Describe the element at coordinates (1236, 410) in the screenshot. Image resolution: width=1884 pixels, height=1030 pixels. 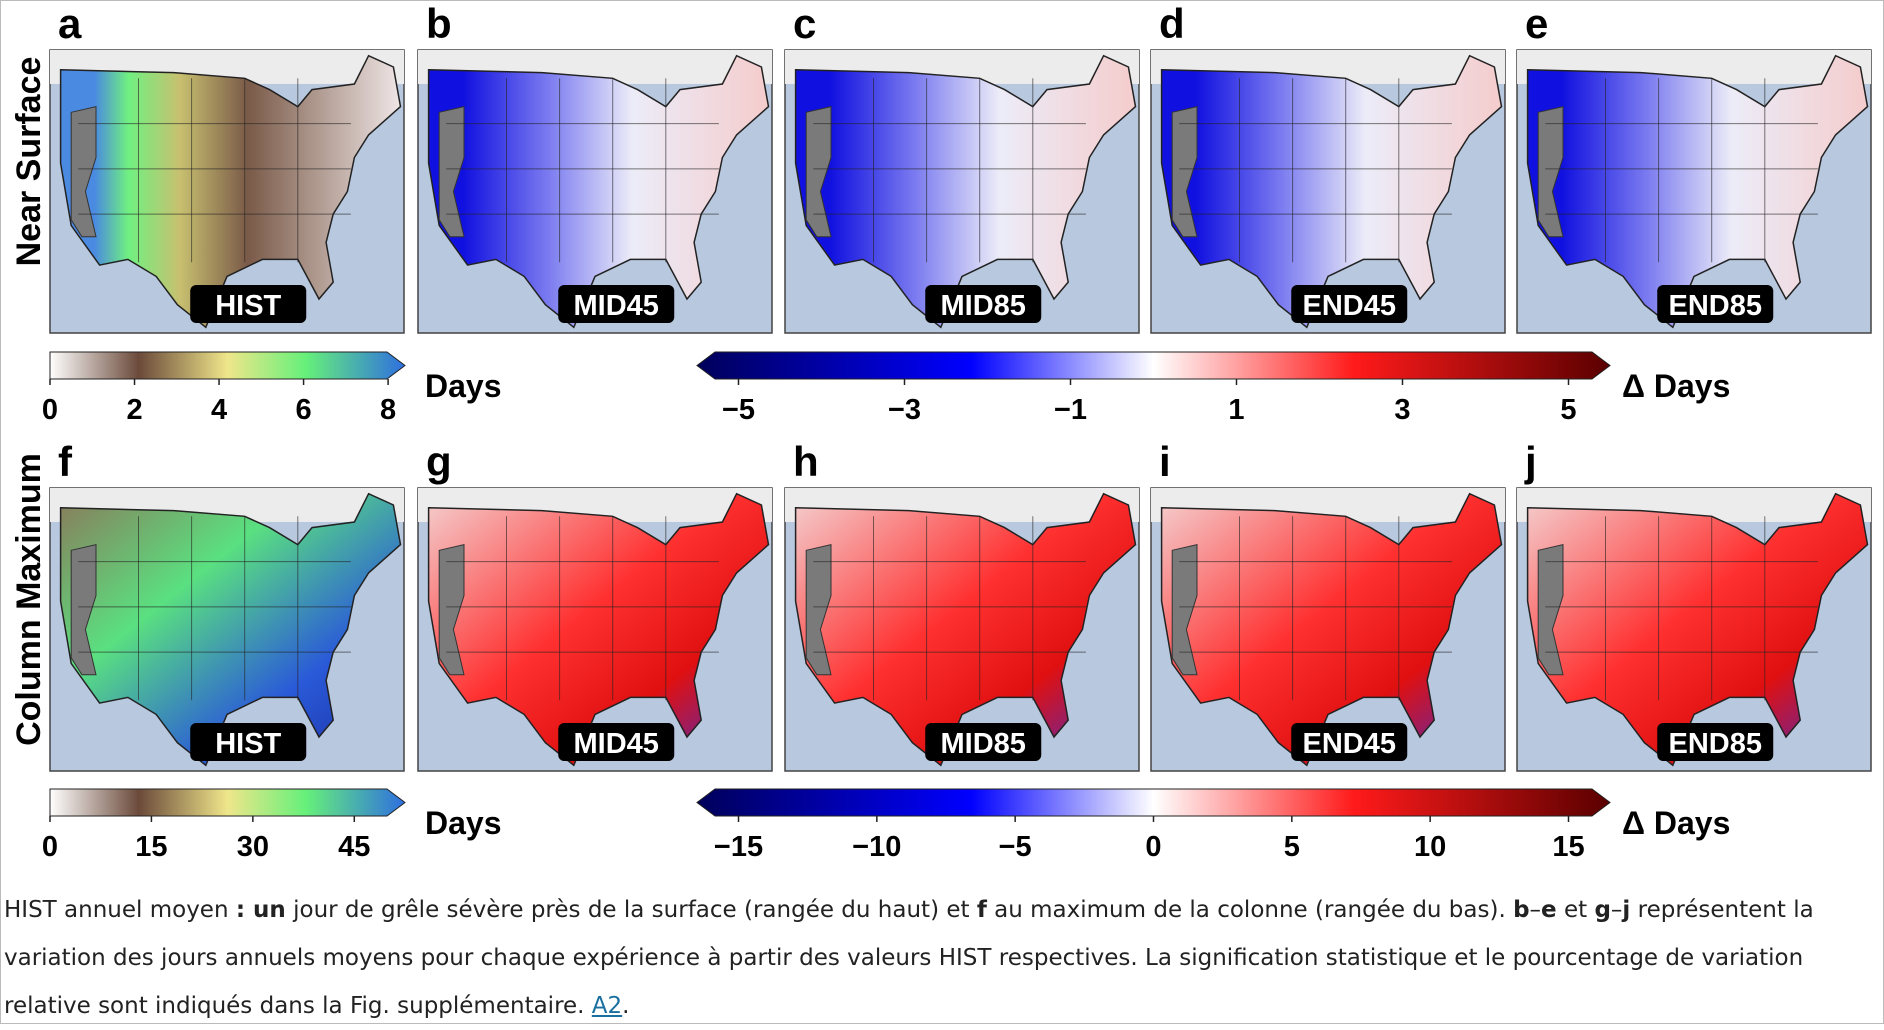
I see `colorbar-tick-label: 1` at that location.